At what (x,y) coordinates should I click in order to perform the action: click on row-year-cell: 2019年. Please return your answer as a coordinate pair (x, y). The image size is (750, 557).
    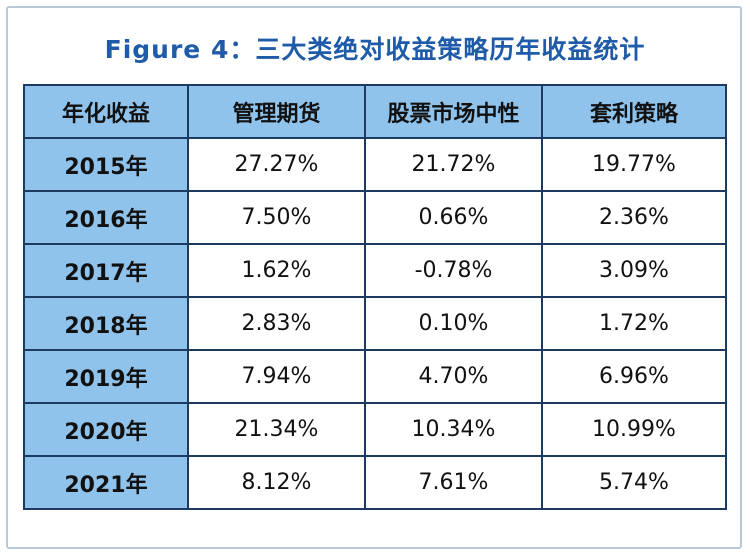
    Looking at the image, I should click on (106, 376).